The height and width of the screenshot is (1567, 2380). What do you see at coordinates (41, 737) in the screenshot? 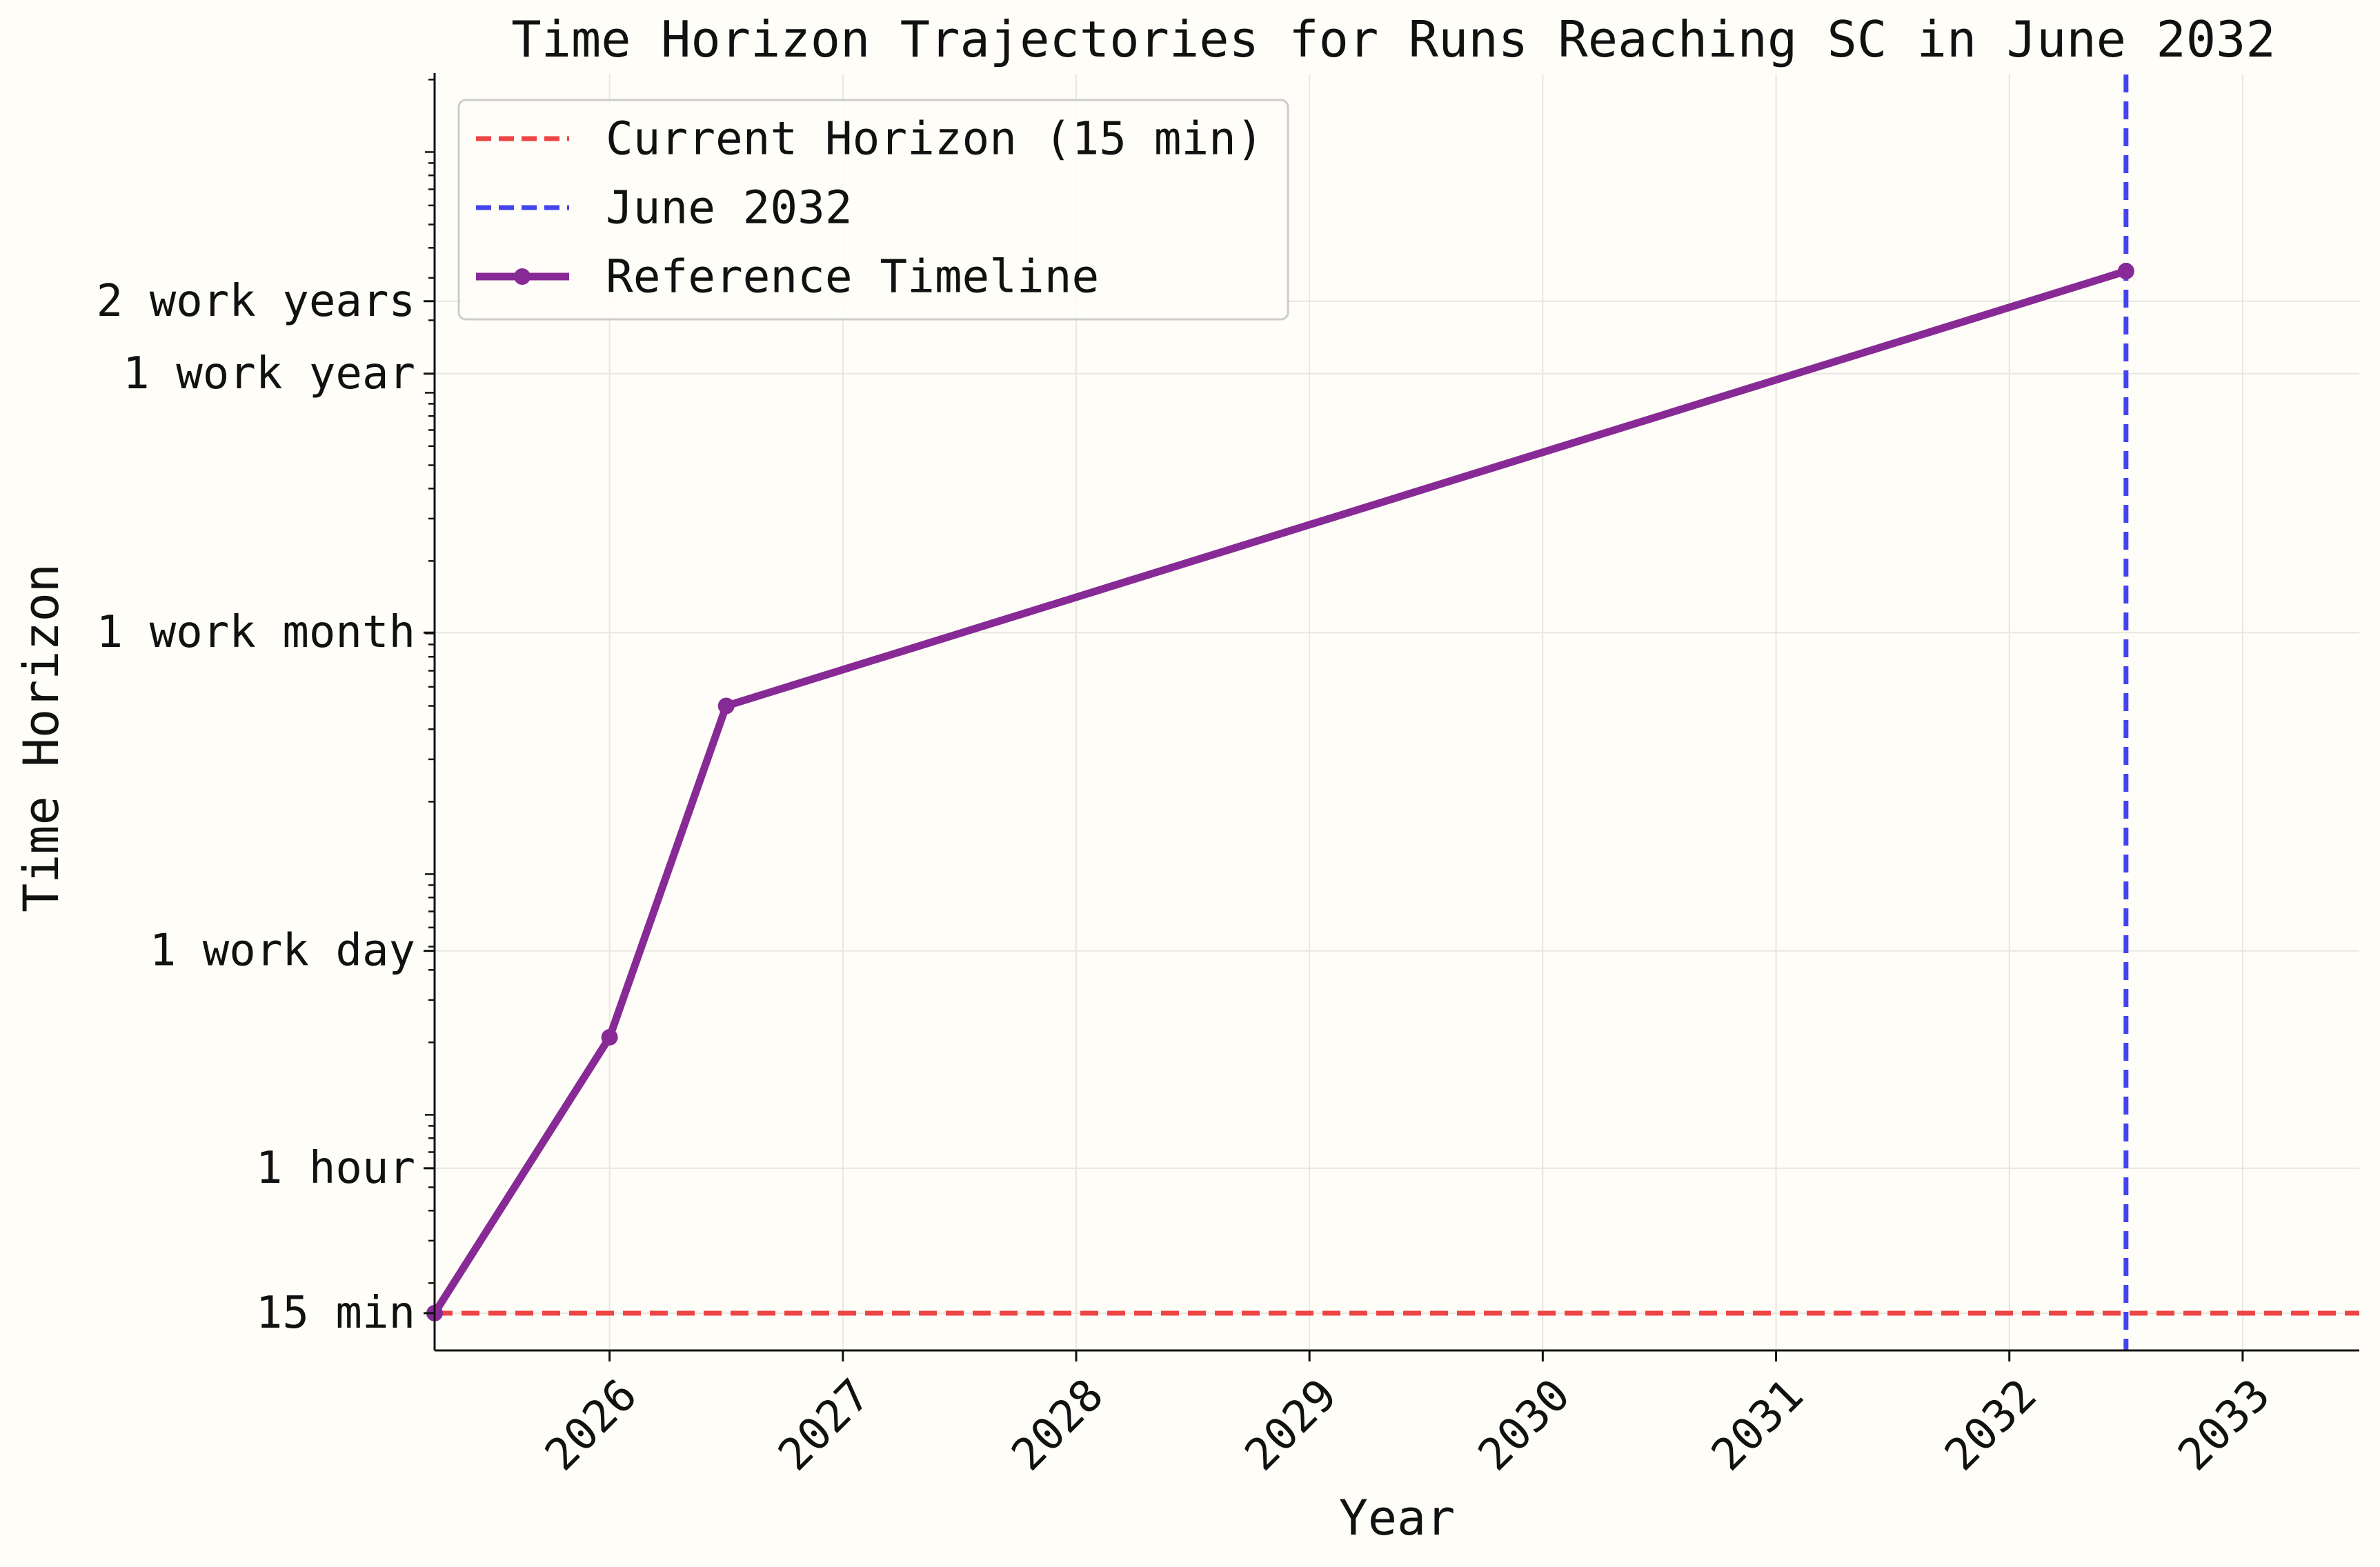
I see `y-axis-label: Time Horizon` at bounding box center [41, 737].